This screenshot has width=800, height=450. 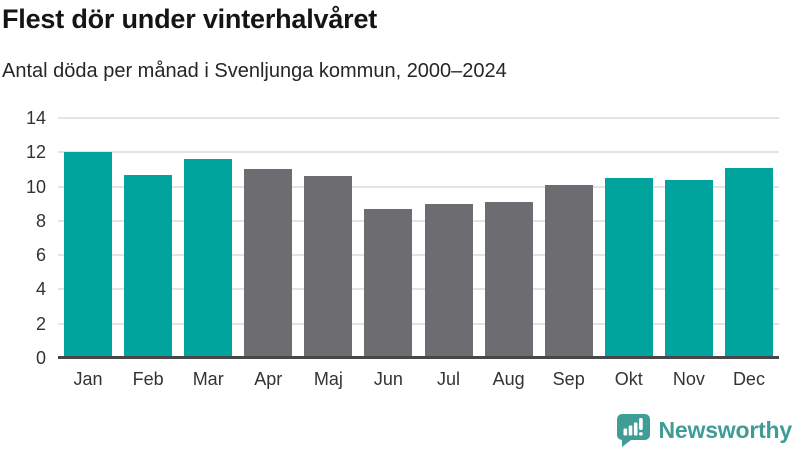 I want to click on bar-dec, so click(x=748, y=262).